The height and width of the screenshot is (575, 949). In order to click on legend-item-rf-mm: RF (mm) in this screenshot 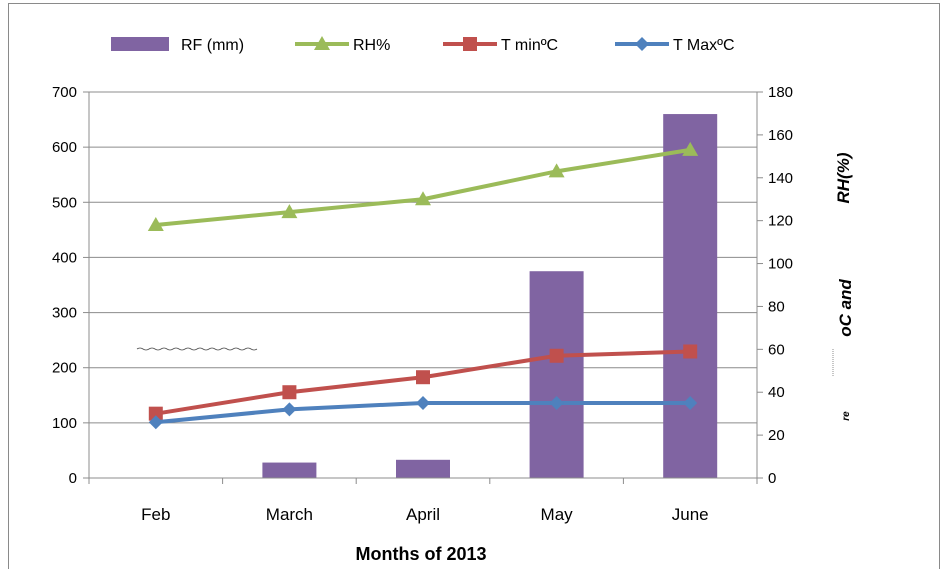, I will do `click(177, 45)`.